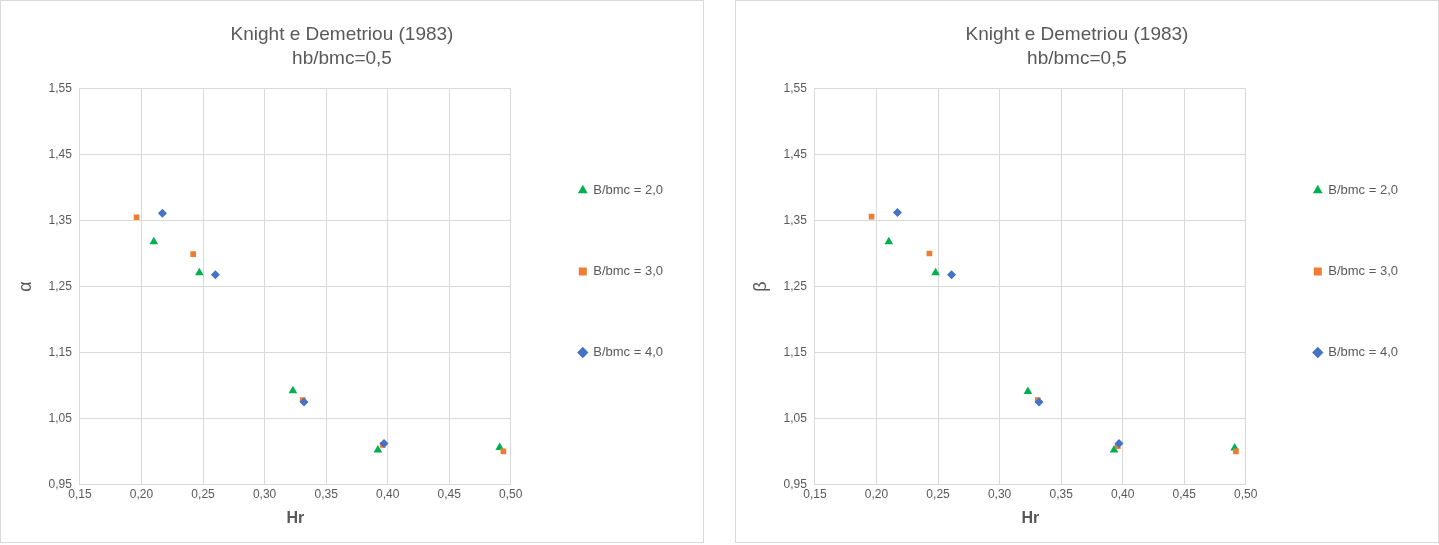 This screenshot has height=545, width=1439. I want to click on y-axis-title: α, so click(24, 286).